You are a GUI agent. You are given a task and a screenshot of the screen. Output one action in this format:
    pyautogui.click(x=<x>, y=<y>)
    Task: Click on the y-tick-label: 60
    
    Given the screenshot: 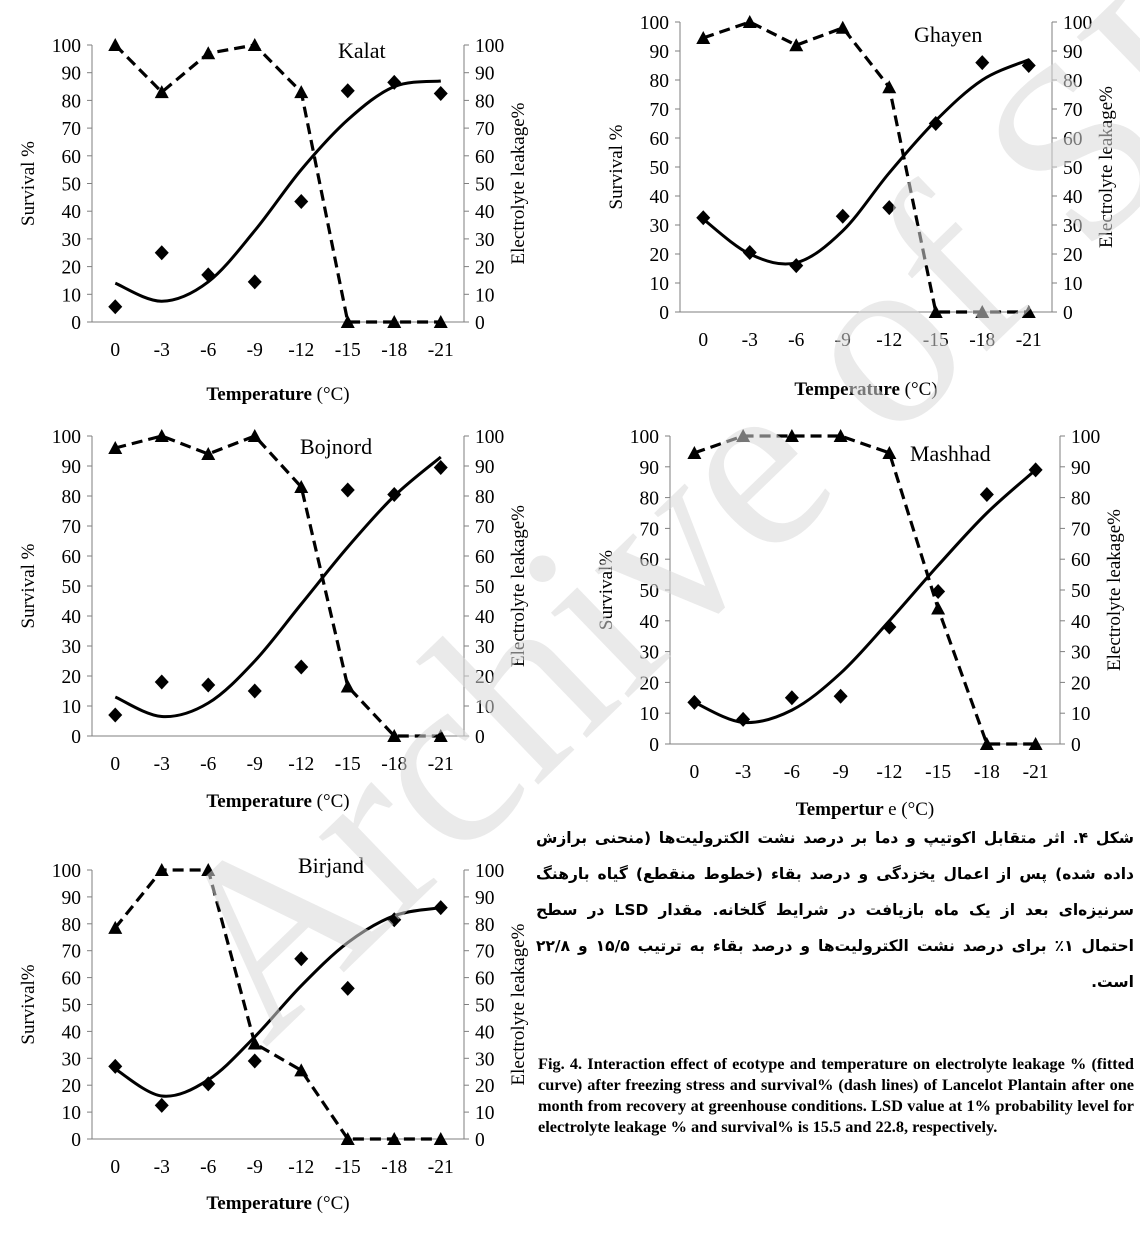 What is the action you would take?
    pyautogui.click(x=72, y=157)
    